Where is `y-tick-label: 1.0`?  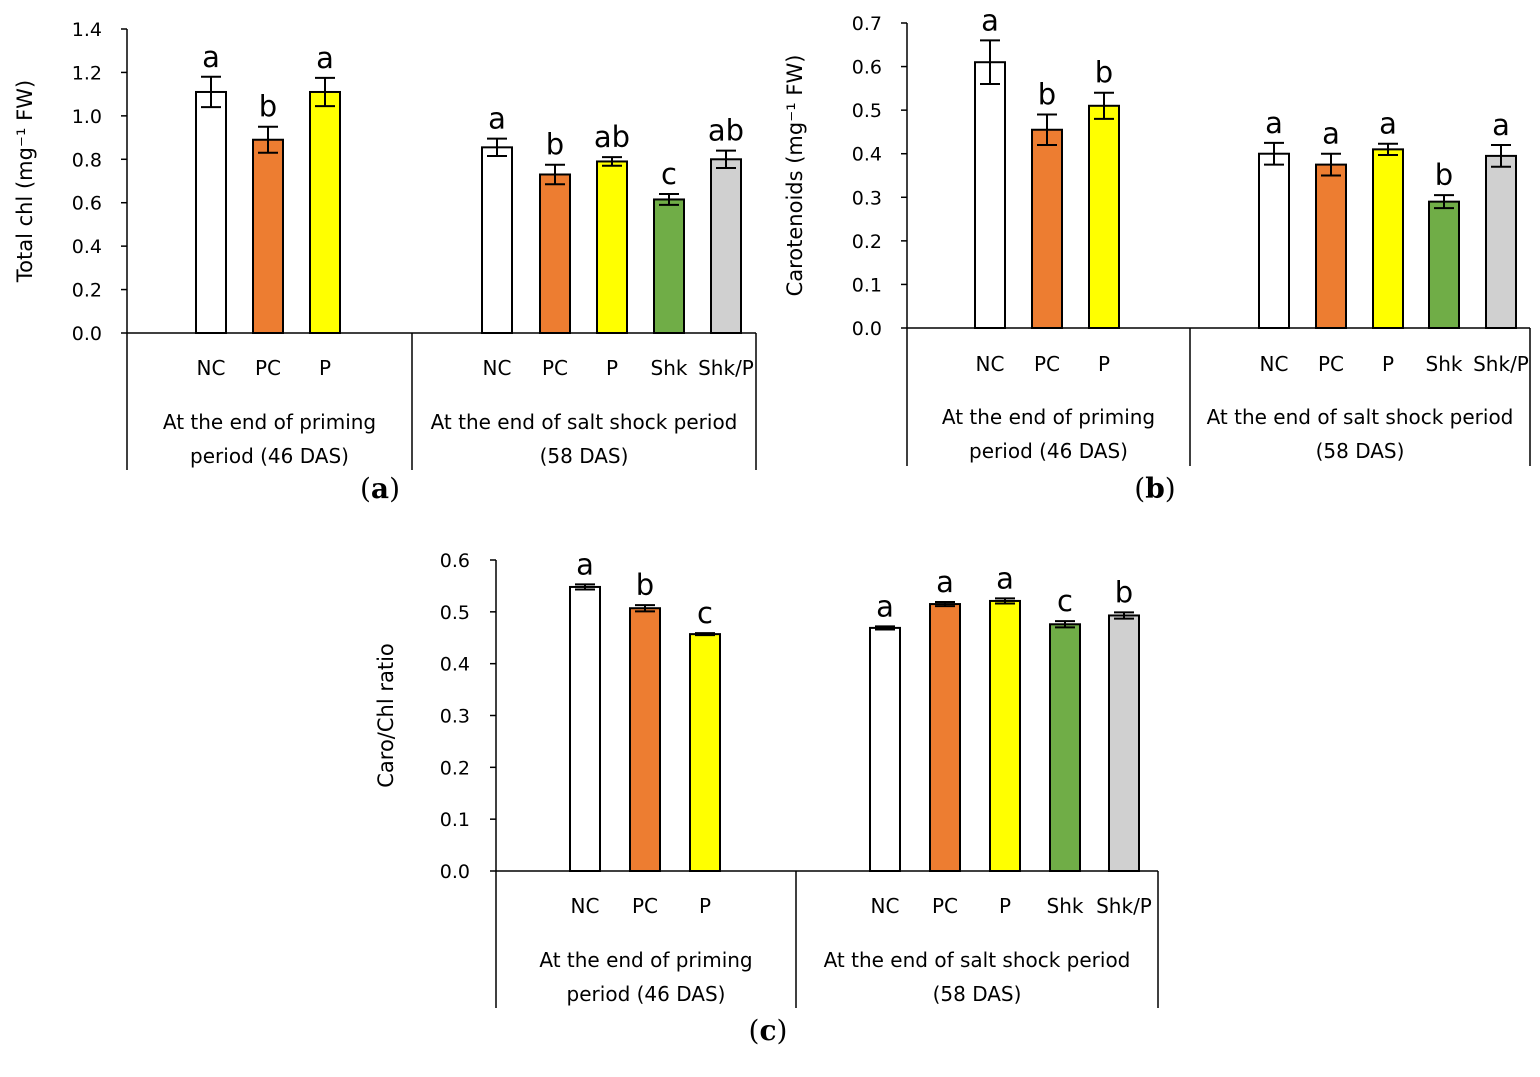 y-tick-label: 1.0 is located at coordinates (87, 117).